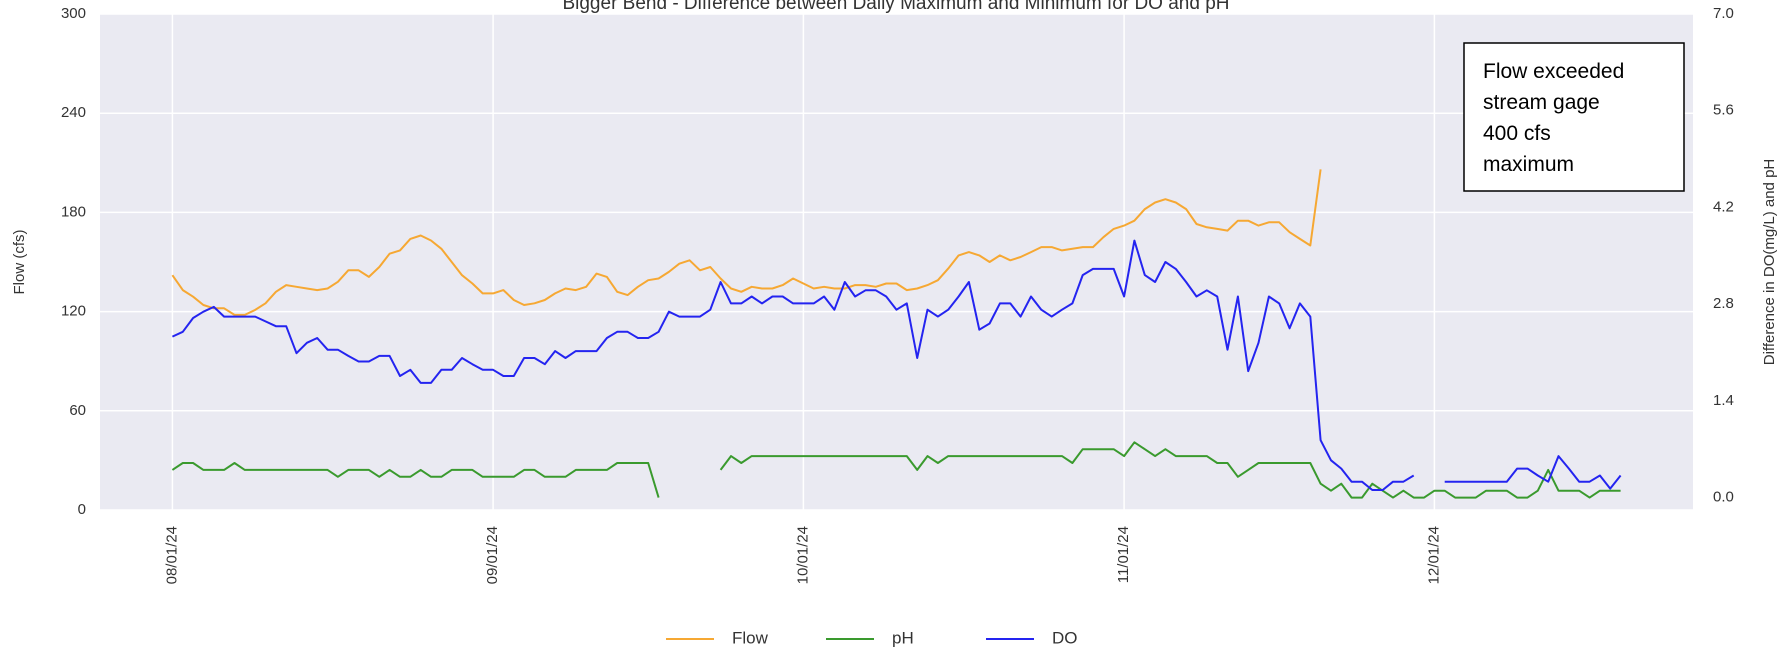  I want to click on y-tick-label: 180, so click(73, 211).